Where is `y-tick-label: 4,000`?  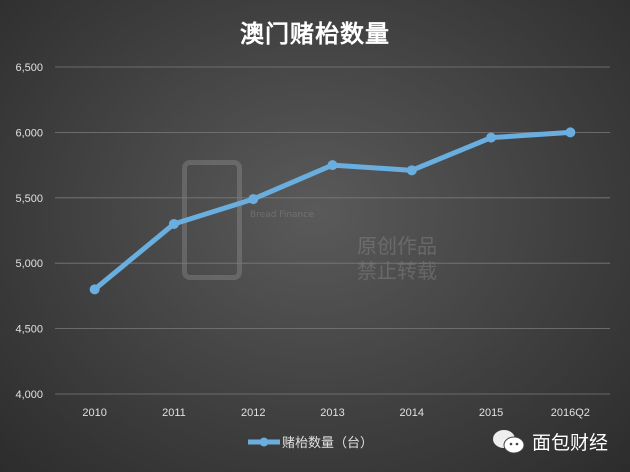
y-tick-label: 4,000 is located at coordinates (29, 395).